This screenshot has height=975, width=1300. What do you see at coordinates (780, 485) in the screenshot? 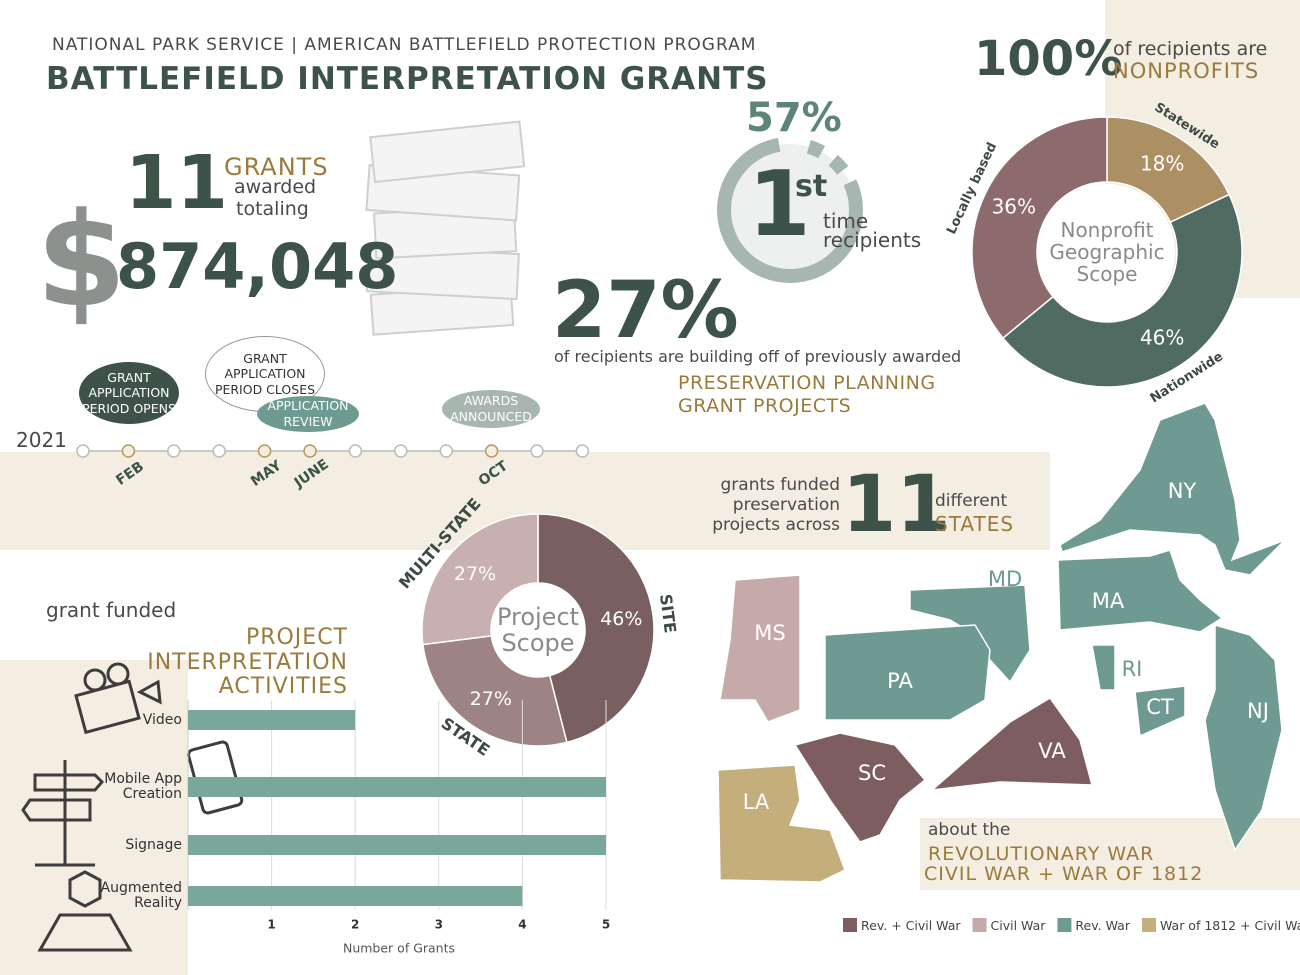
I see `states-text: grants funded` at bounding box center [780, 485].